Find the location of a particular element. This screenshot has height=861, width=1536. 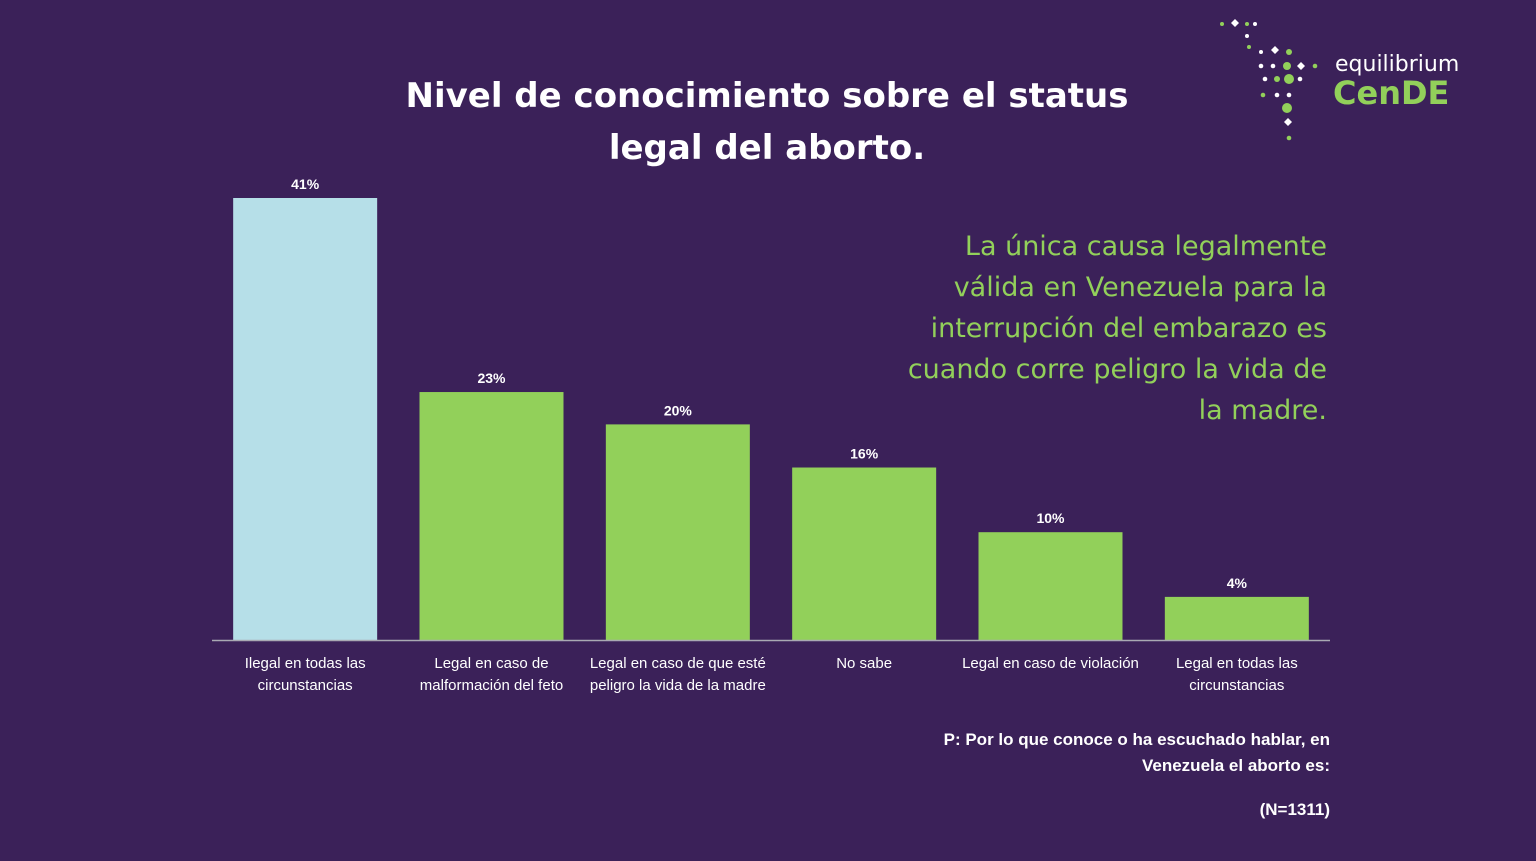

value-label-2: 23% is located at coordinates (491, 378).